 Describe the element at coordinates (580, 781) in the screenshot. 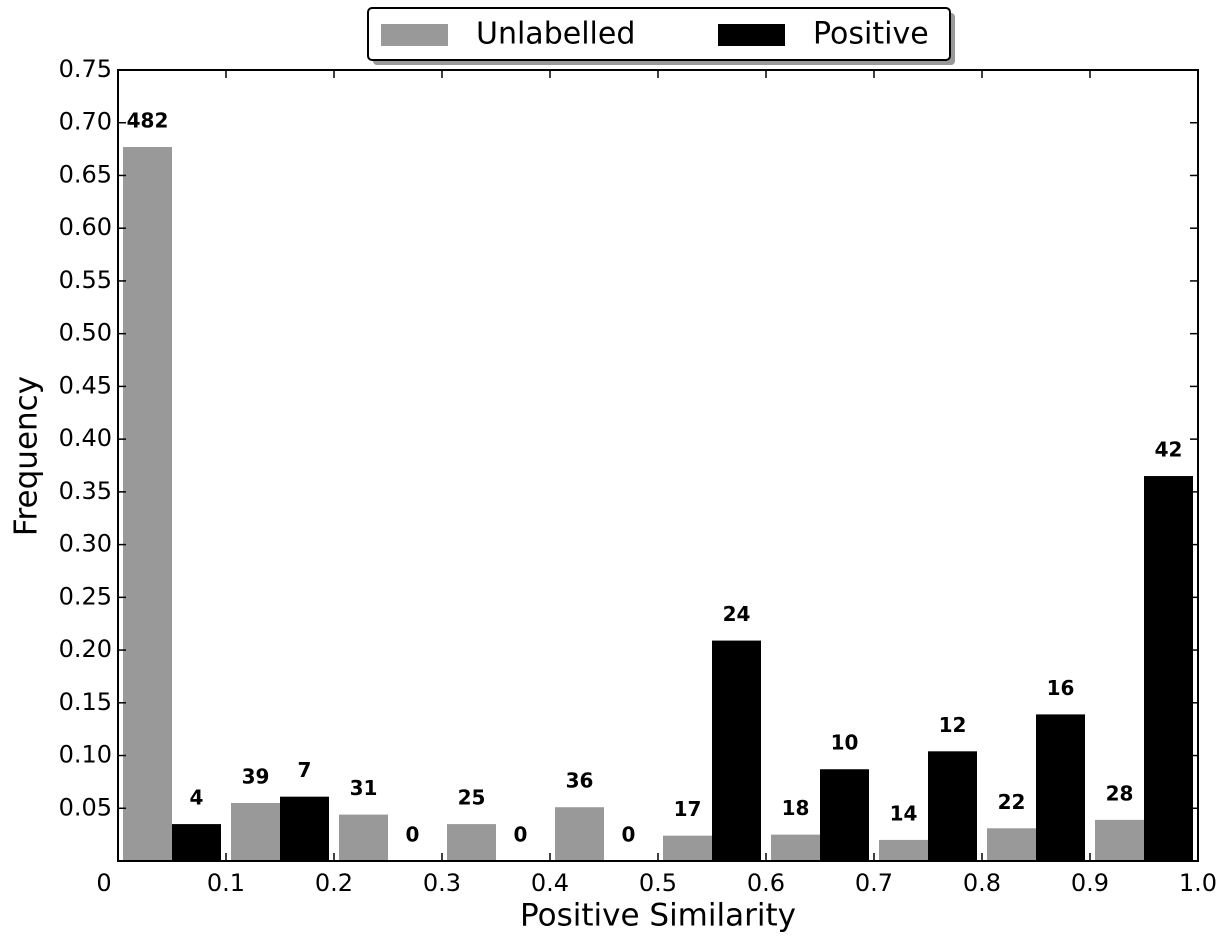

I see `value-label: 36` at that location.